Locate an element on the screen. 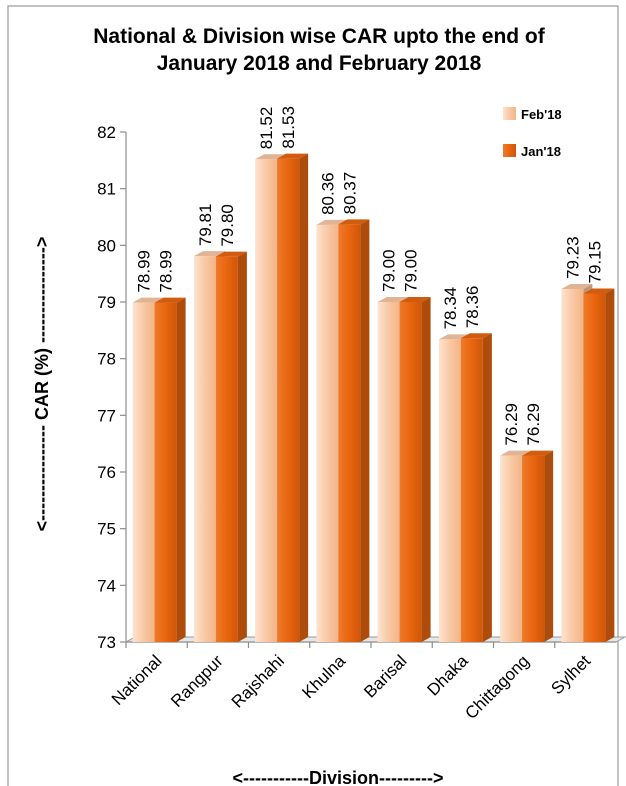 Image resolution: width=626 pixels, height=786 pixels. data-label-Jan'18-Barisal: 79.00 is located at coordinates (411, 270).